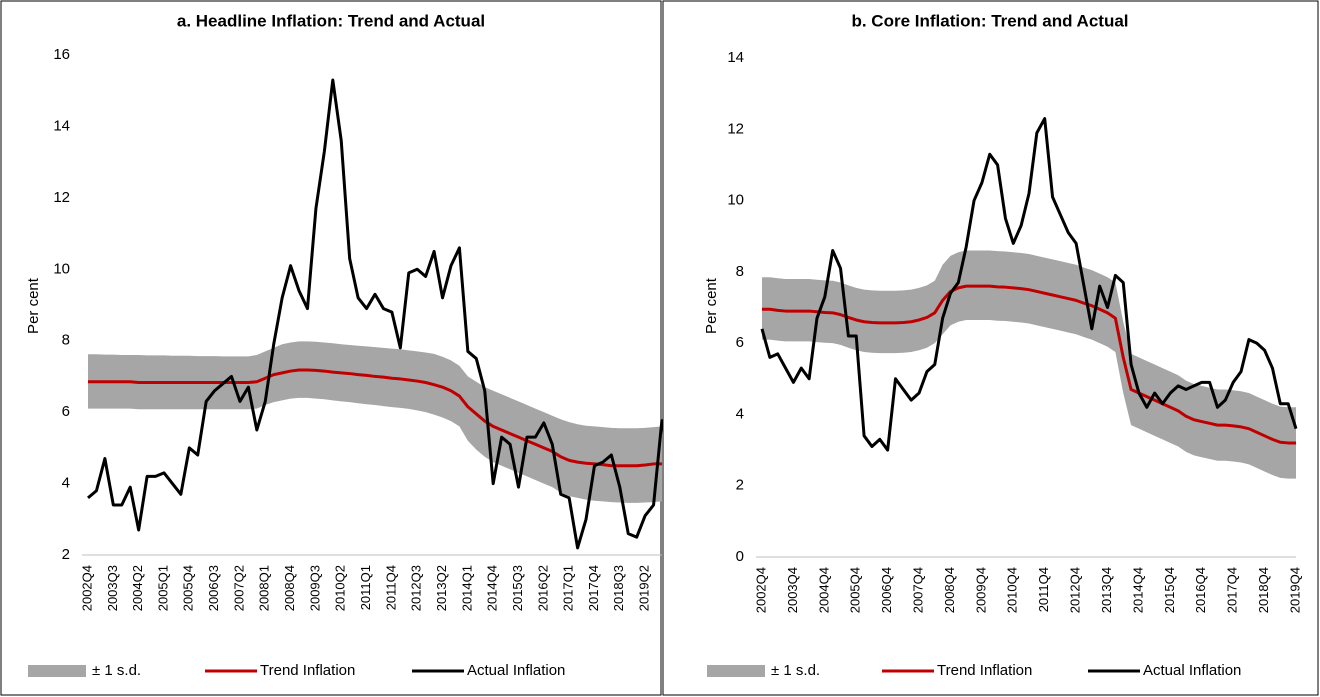 Image resolution: width=1320 pixels, height=697 pixels. Describe the element at coordinates (1075, 590) in the screenshot. I see `x-tick-label: 2012Q4` at that location.